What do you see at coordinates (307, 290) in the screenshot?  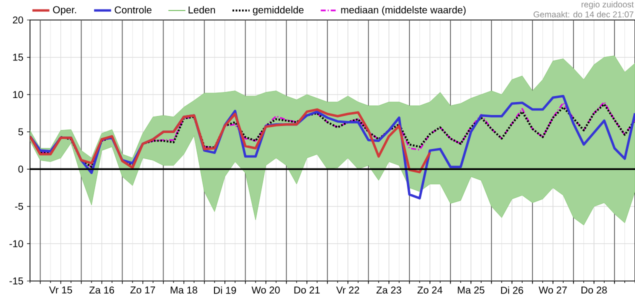 I see `x-tick-label: Do 21` at bounding box center [307, 290].